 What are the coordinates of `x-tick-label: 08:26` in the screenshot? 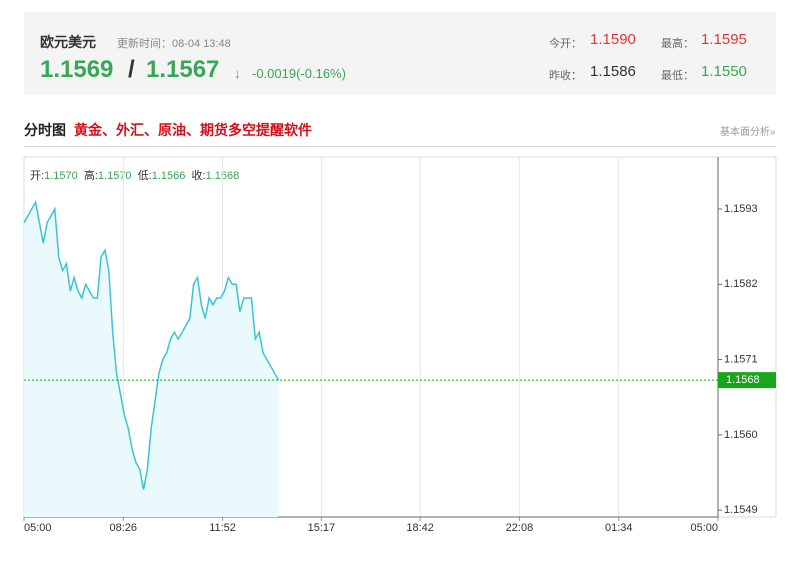 It's located at (124, 528).